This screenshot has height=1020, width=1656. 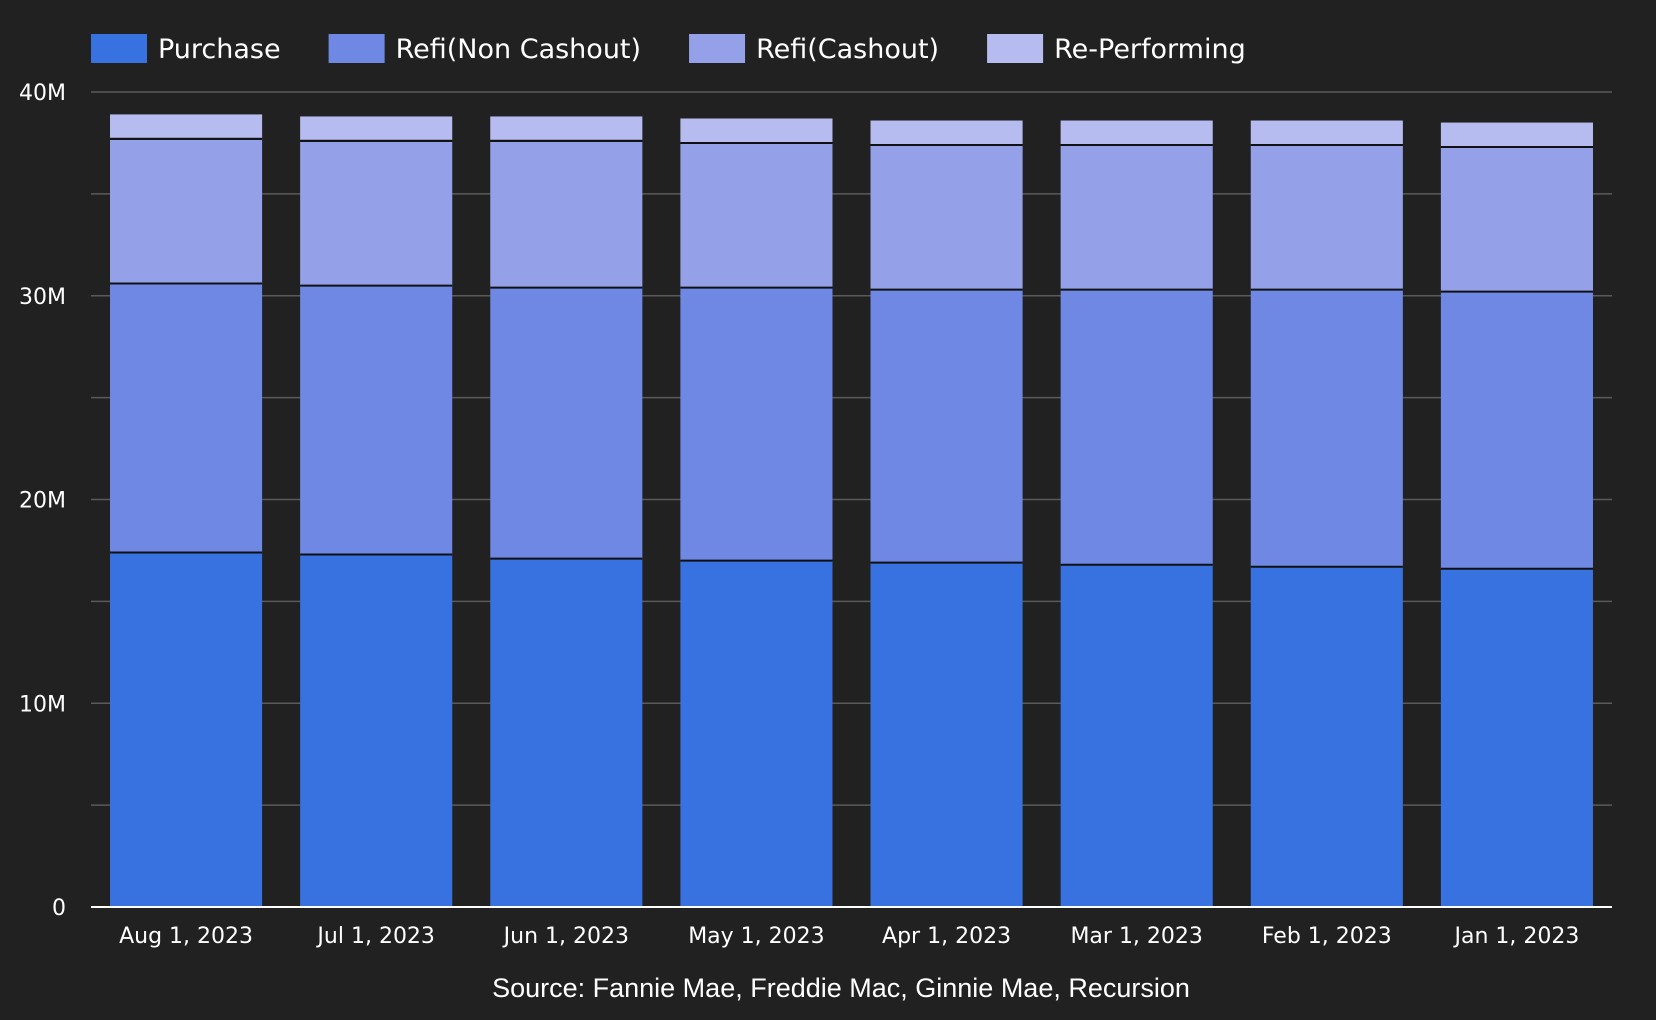 I want to click on legend-label-3: Re-Performing, so click(x=1150, y=49).